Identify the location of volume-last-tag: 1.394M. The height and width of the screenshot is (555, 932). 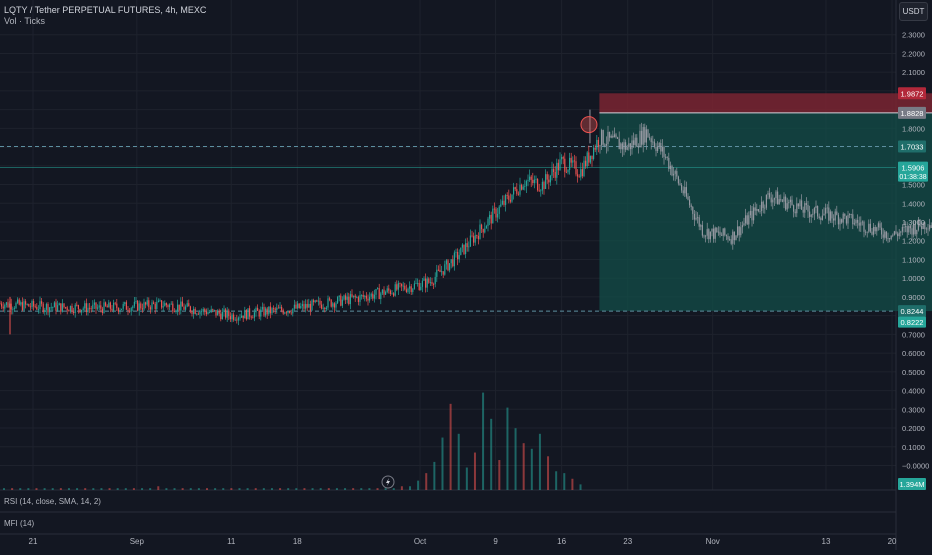
(911, 484).